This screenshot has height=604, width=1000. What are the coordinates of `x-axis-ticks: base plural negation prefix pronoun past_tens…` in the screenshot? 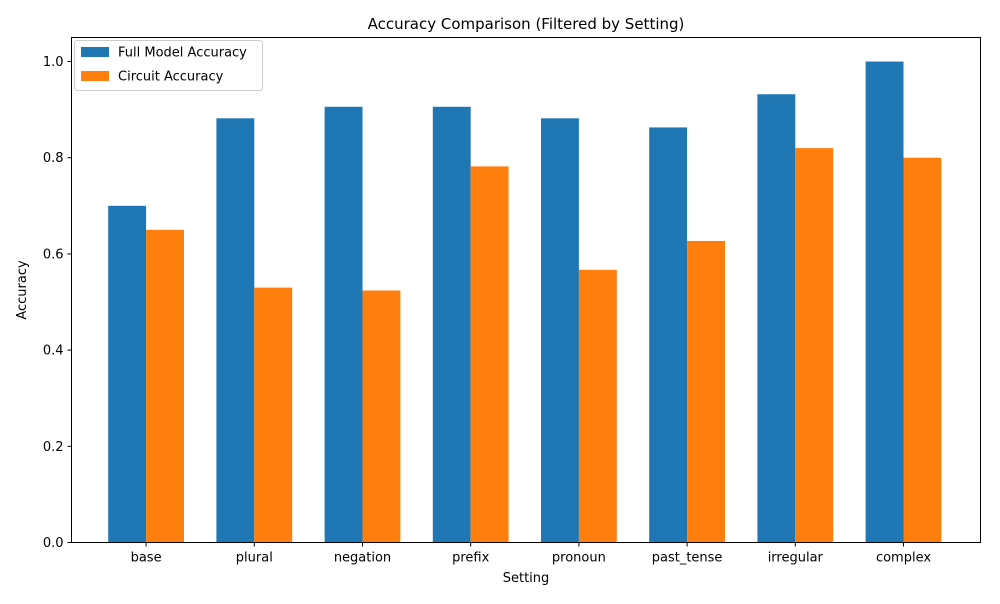 It's located at (531, 554).